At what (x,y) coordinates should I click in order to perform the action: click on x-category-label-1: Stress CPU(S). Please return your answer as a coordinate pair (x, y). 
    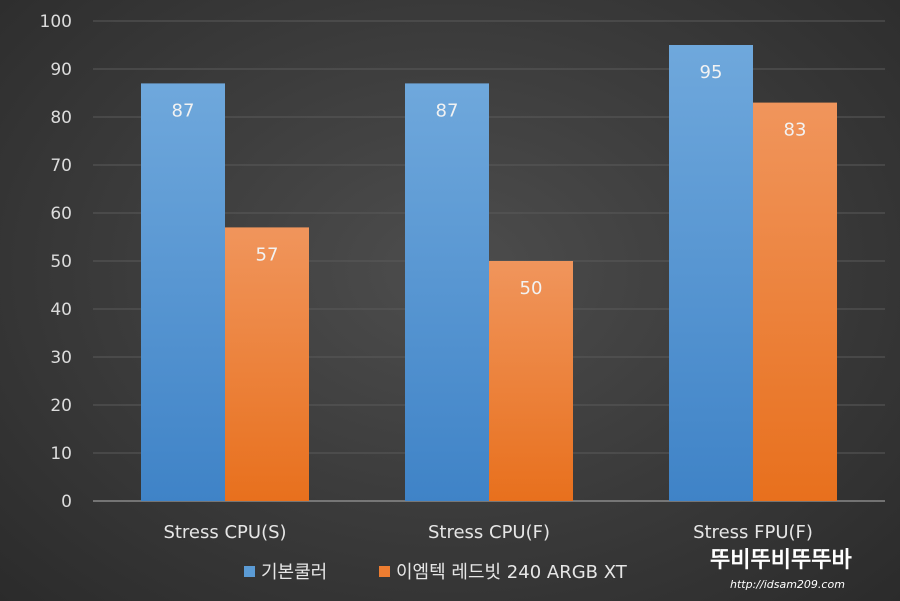
    Looking at the image, I should click on (224, 532).